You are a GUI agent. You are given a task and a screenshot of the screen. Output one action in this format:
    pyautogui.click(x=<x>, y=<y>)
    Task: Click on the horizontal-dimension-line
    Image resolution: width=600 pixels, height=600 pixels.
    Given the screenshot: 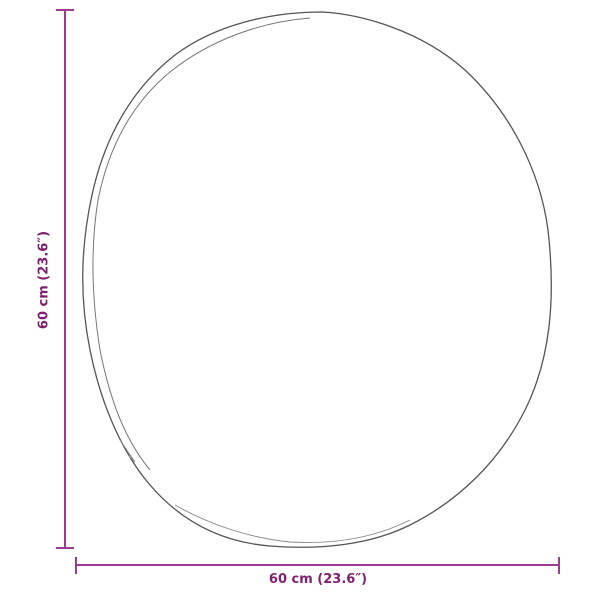 What is the action you would take?
    pyautogui.click(x=317, y=565)
    